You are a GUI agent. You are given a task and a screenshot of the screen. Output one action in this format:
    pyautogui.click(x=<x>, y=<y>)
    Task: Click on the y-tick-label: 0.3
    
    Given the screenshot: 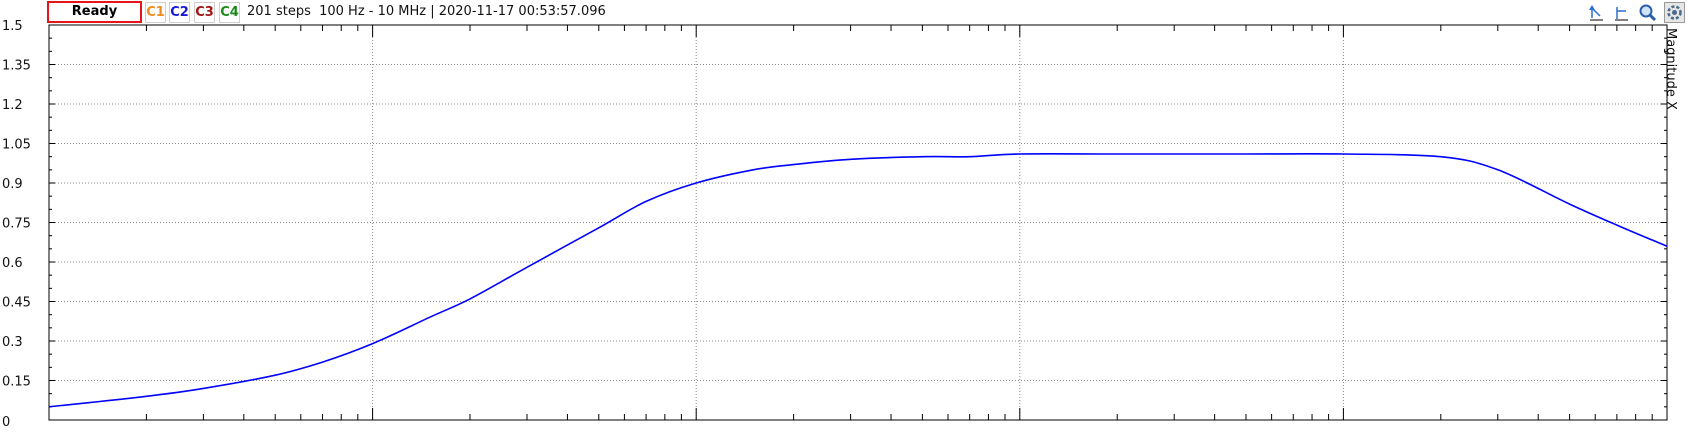 What is the action you would take?
    pyautogui.click(x=12, y=342)
    